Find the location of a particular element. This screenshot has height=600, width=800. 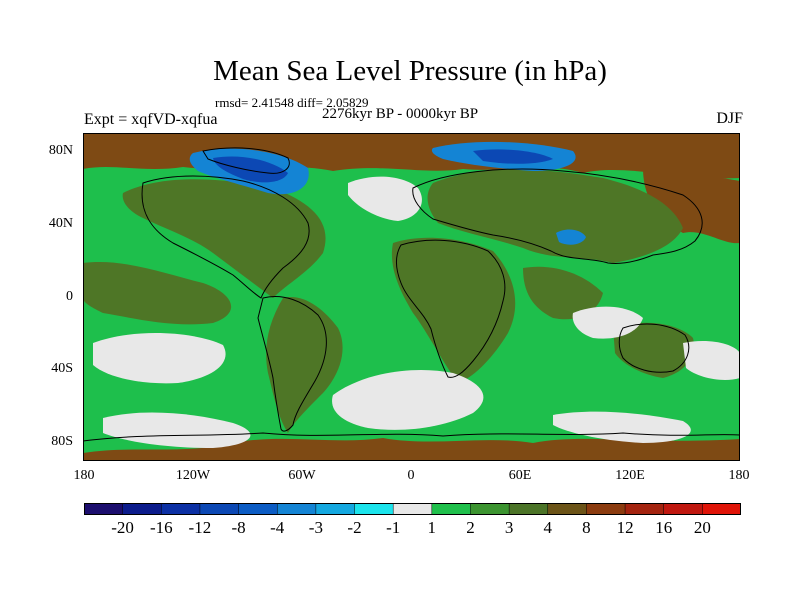

rmsd-diff-stats: rmsd= 2.41548 diff= 2.05829 is located at coordinates (292, 102).